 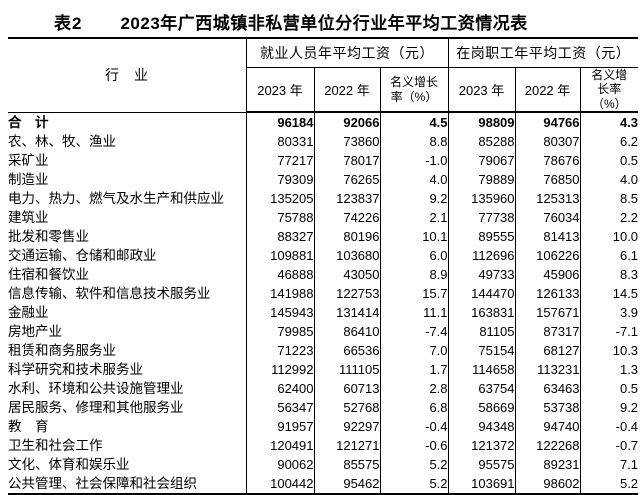 I want to click on table-row: 水利、环境和公共设施管理业 62400 60713 2.8 63754 63463 0.5, so click(x=323, y=389).